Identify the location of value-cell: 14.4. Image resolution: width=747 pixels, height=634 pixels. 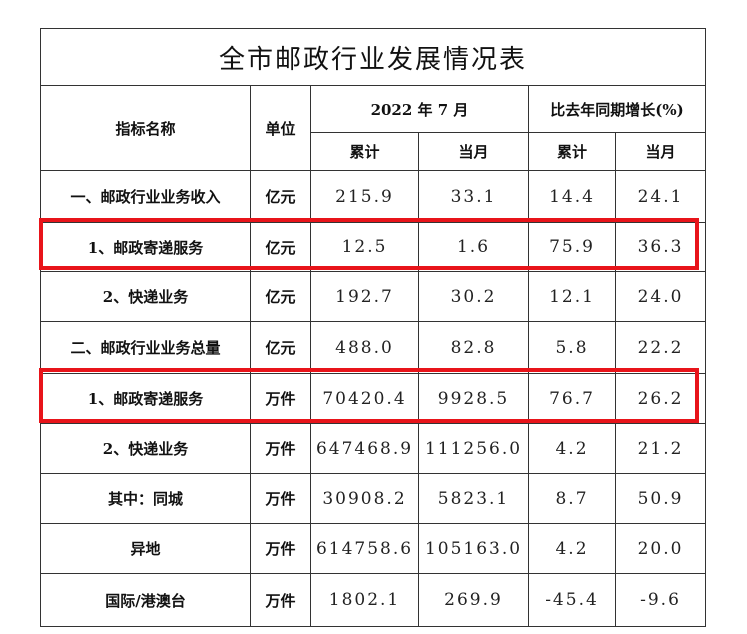
(572, 196).